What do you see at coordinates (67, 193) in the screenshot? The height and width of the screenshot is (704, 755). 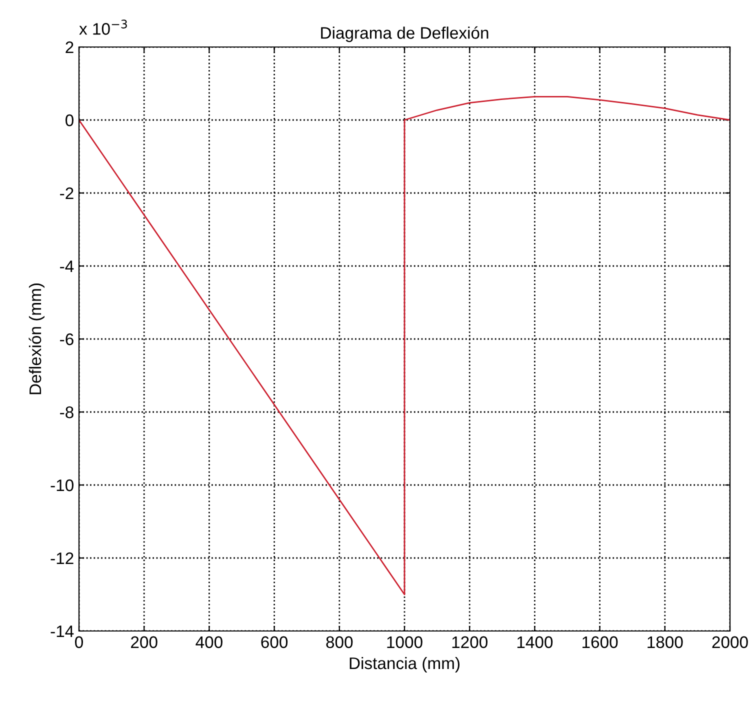 I see `y-tick-label: -2` at bounding box center [67, 193].